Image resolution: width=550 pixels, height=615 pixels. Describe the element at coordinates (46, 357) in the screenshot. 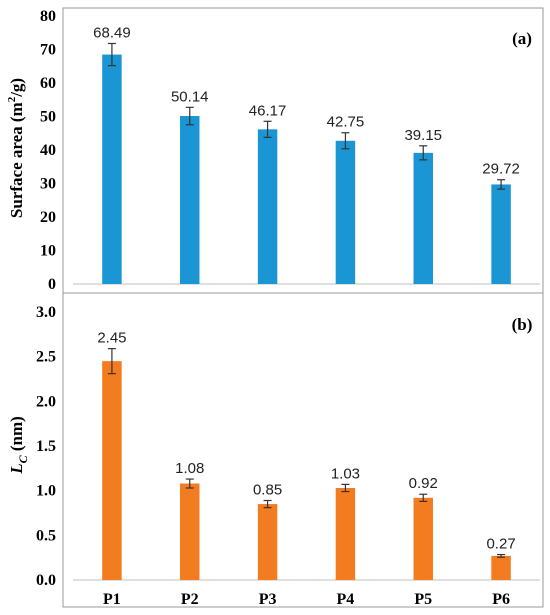

I see `panel-b-y-tick-label: 2.5` at that location.